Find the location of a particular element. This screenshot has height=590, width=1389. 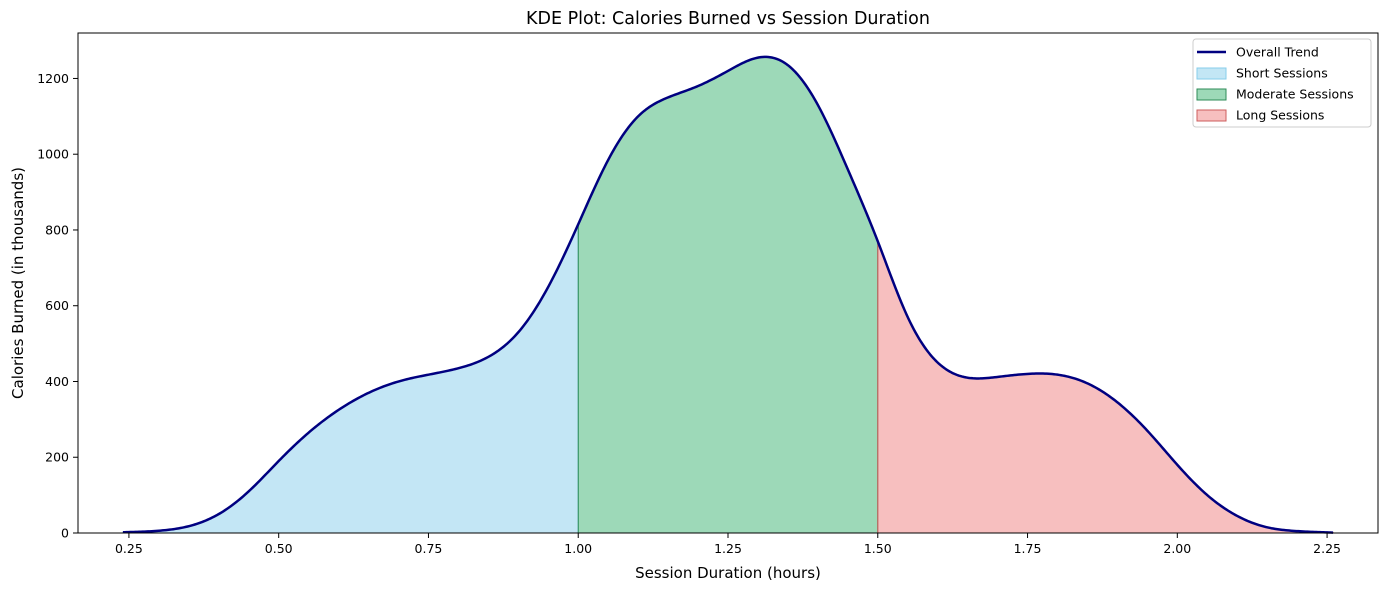

legend-label: Overall Trend is located at coordinates (1277, 52).